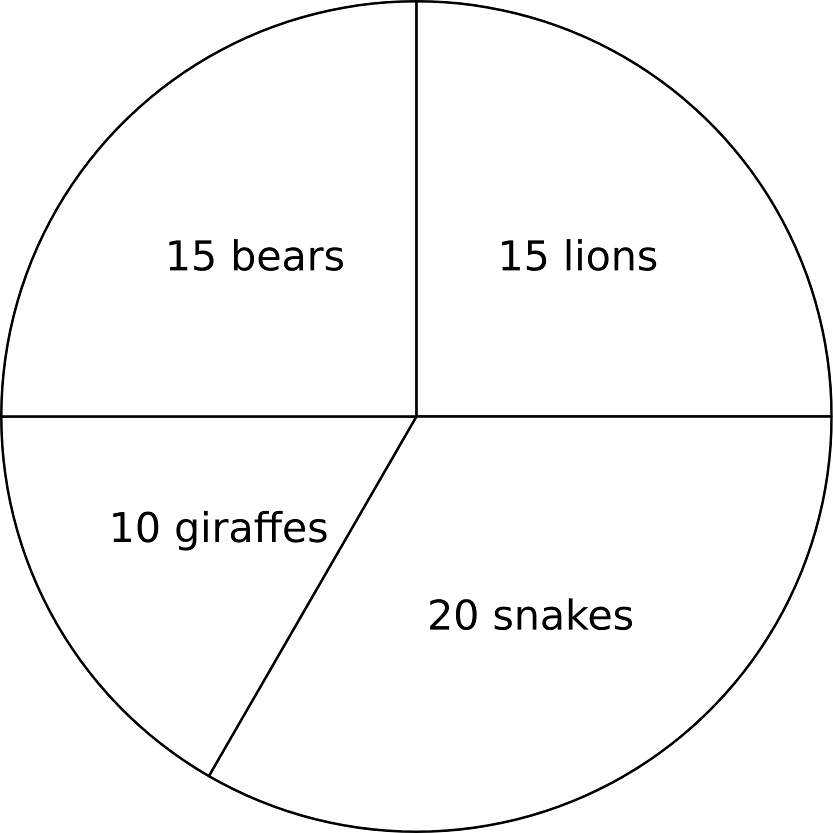  I want to click on slice-label: giraffes, so click(251, 530).